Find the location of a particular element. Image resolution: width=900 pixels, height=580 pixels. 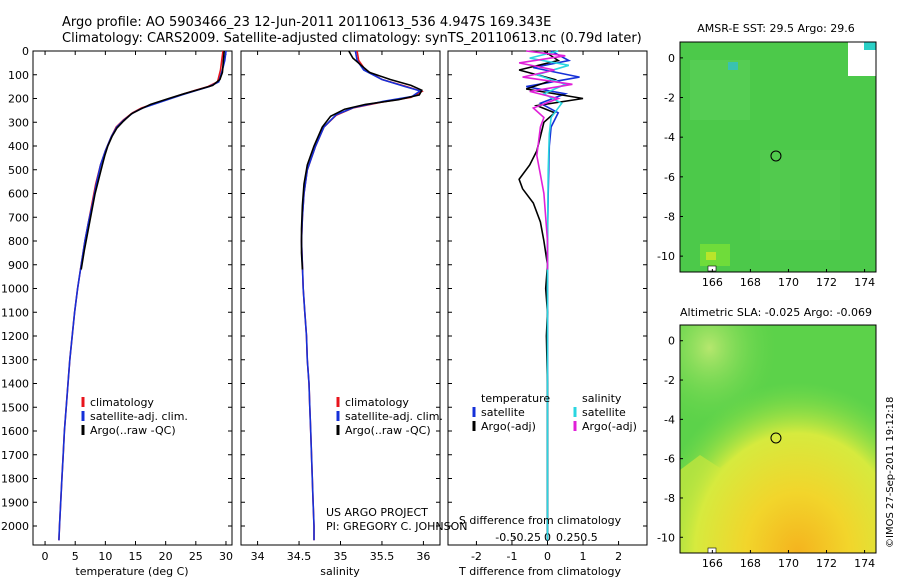

y-tick-label: 1200 is located at coordinates (15, 336).